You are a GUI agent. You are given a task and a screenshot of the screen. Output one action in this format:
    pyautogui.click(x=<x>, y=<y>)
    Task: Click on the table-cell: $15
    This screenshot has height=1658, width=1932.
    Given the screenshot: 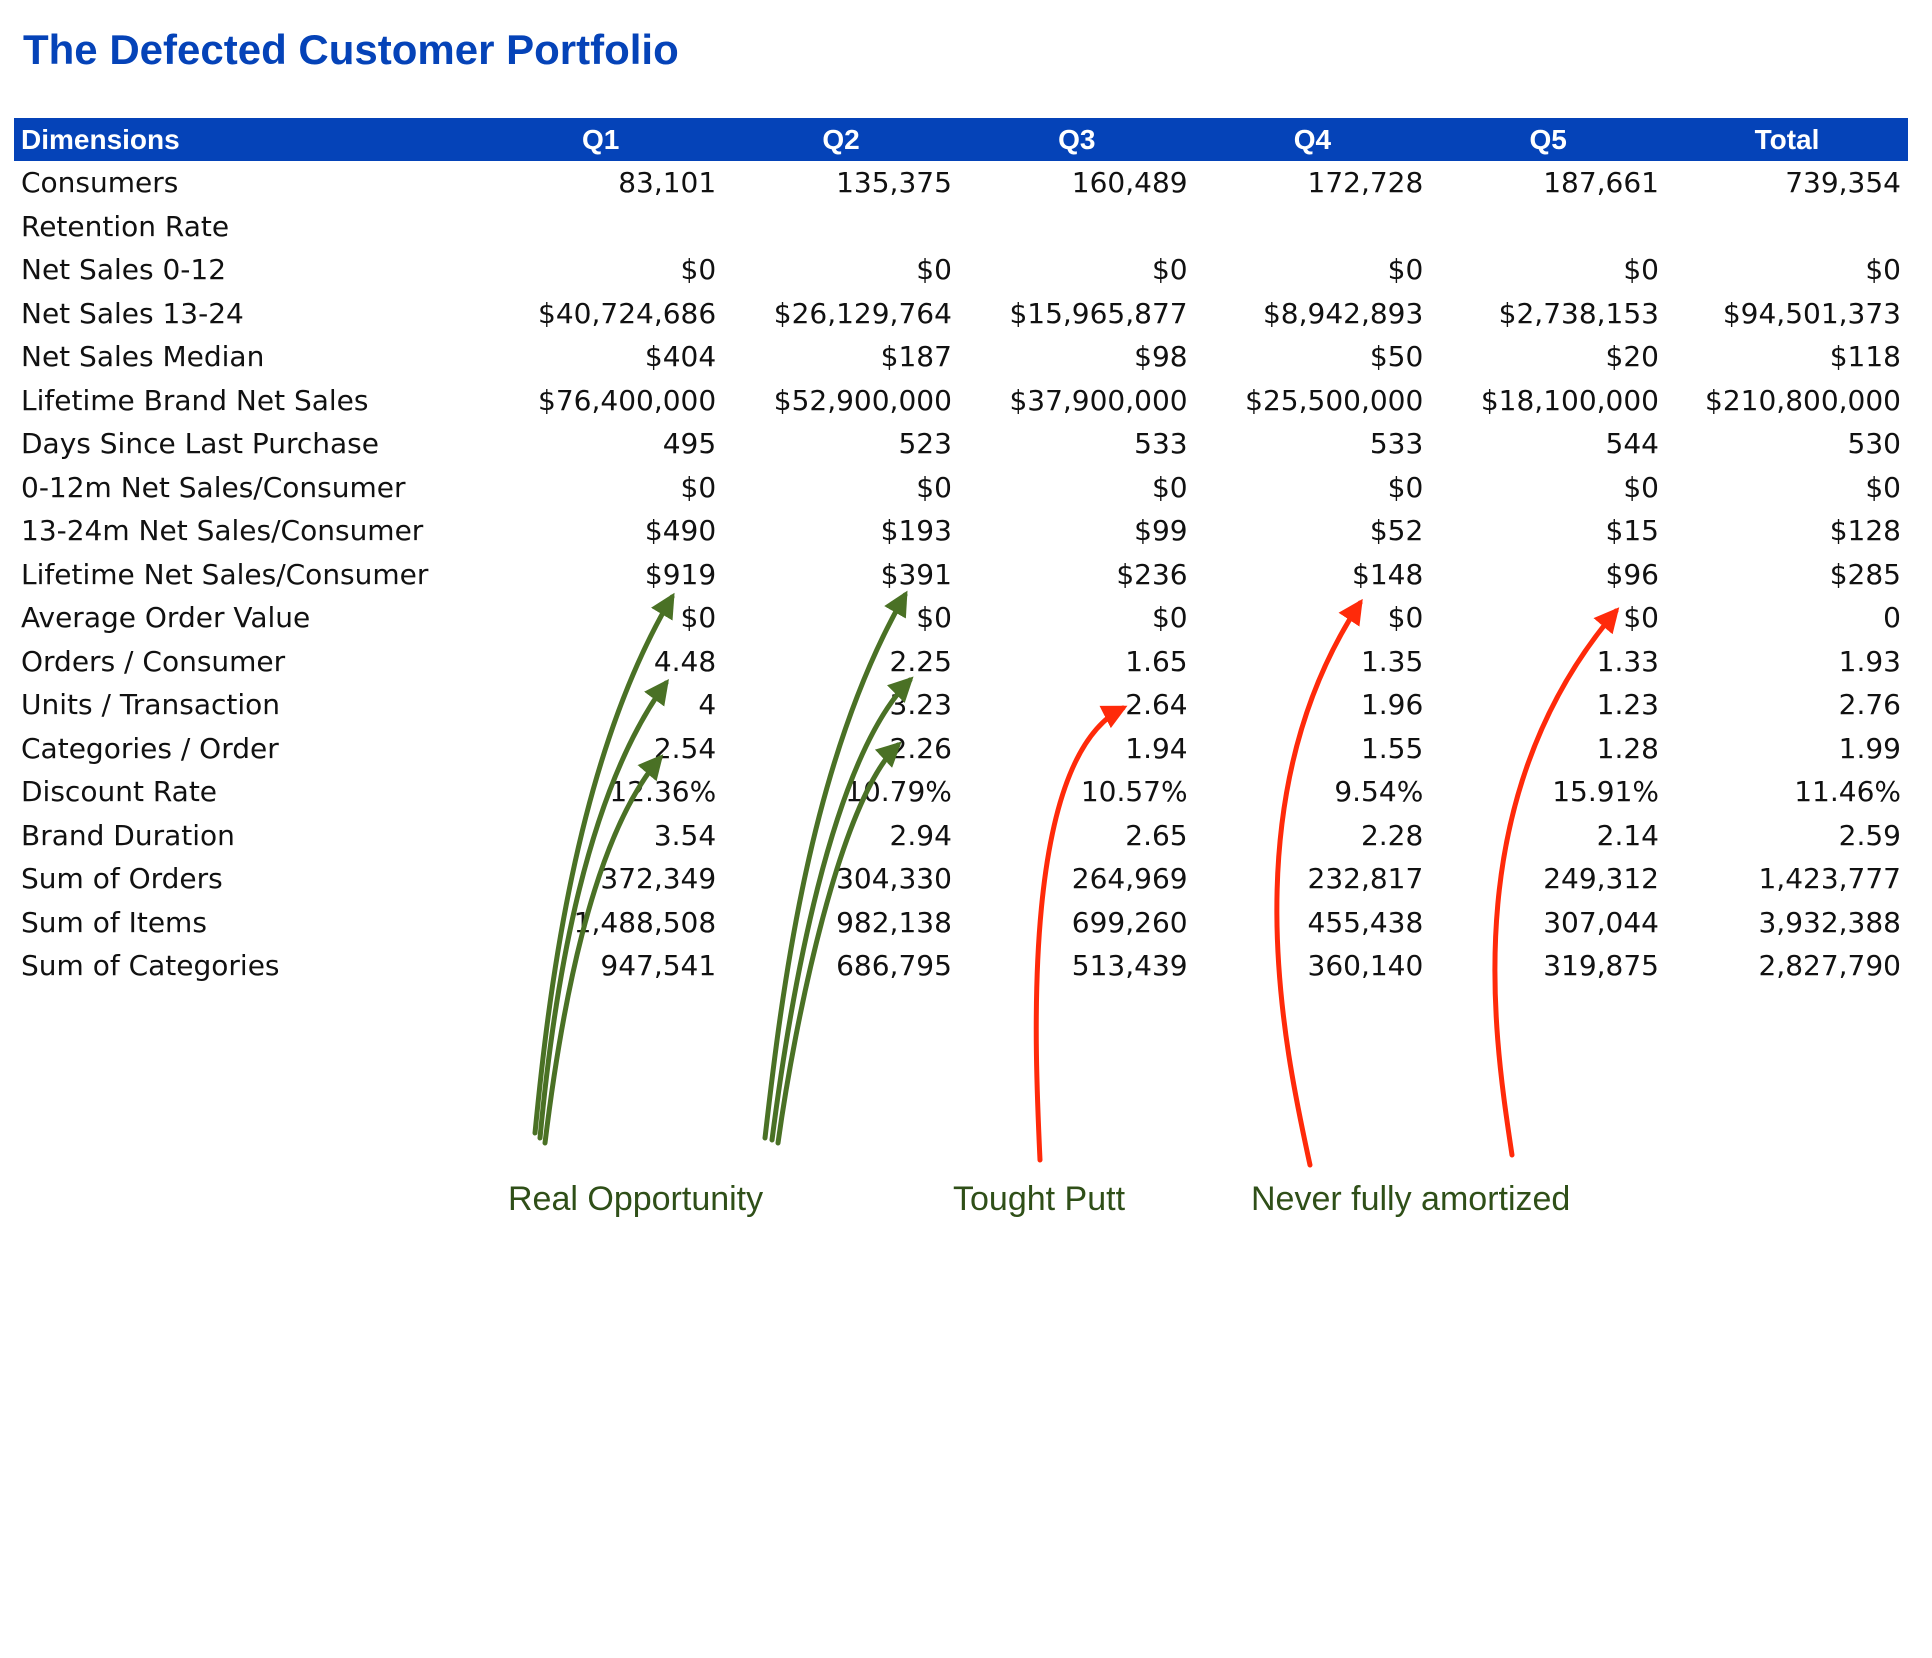 What is the action you would take?
    pyautogui.click(x=1632, y=531)
    